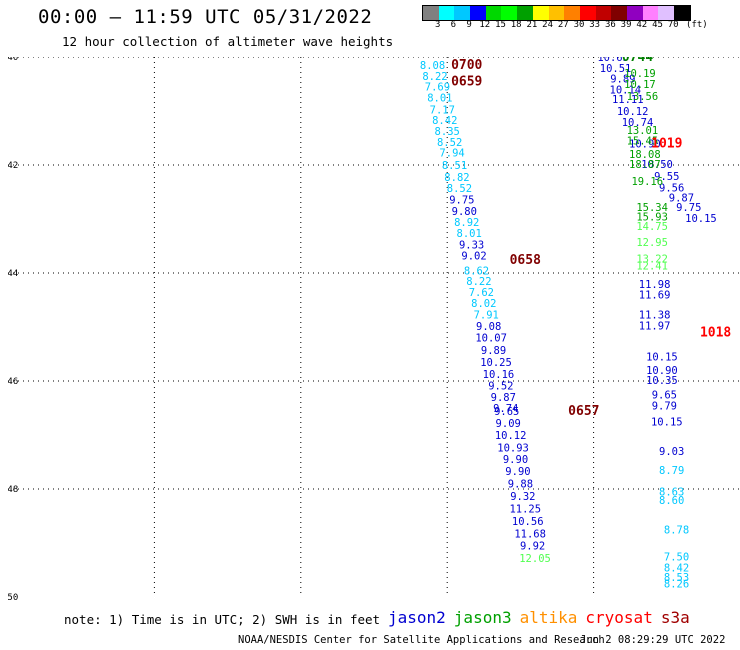 This screenshot has height=650, width=740. What do you see at coordinates (493, 351) in the screenshot?
I see `swh-value: 9.89` at bounding box center [493, 351].